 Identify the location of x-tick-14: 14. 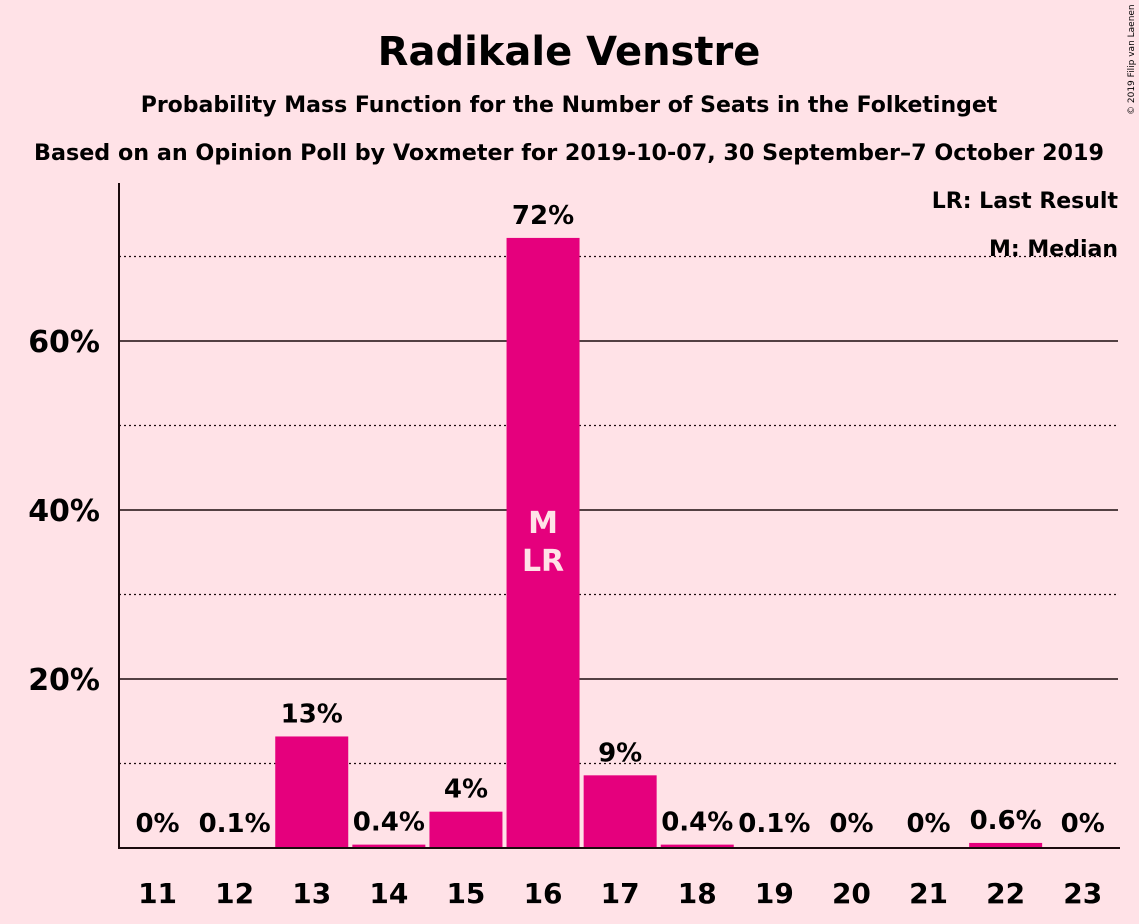
(388, 893).